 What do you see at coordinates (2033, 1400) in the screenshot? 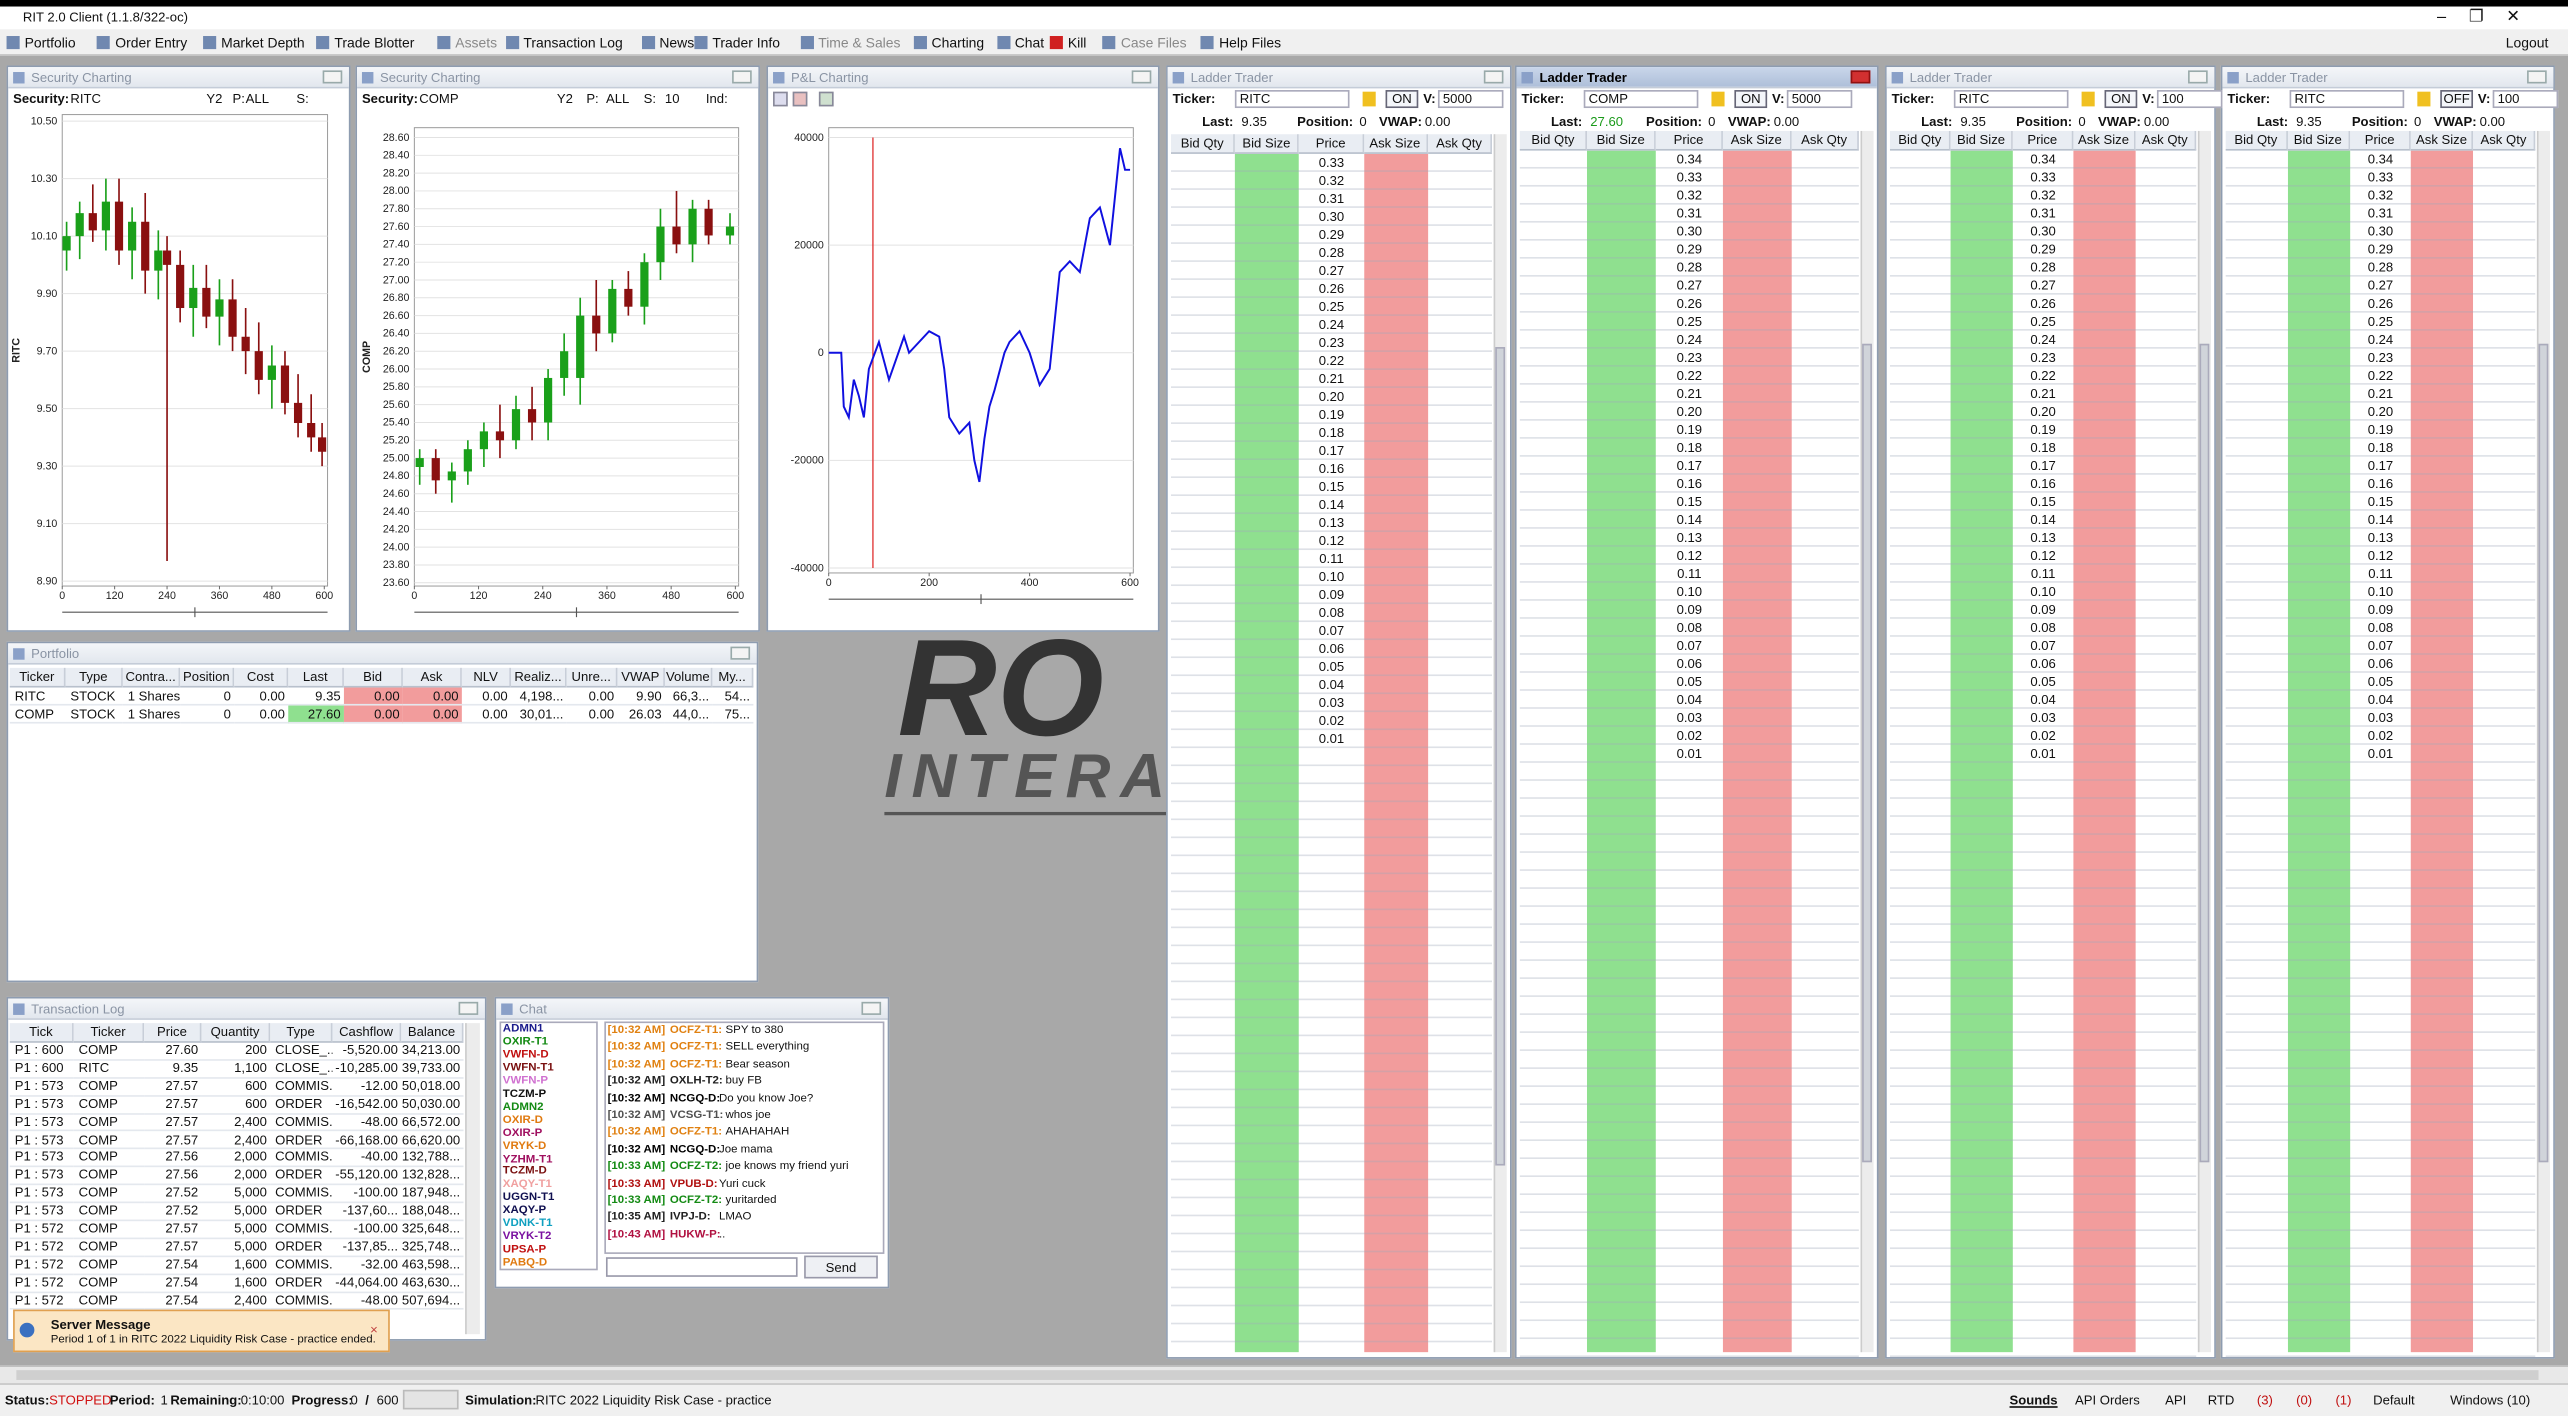
I see `status-control: Sounds` at bounding box center [2033, 1400].